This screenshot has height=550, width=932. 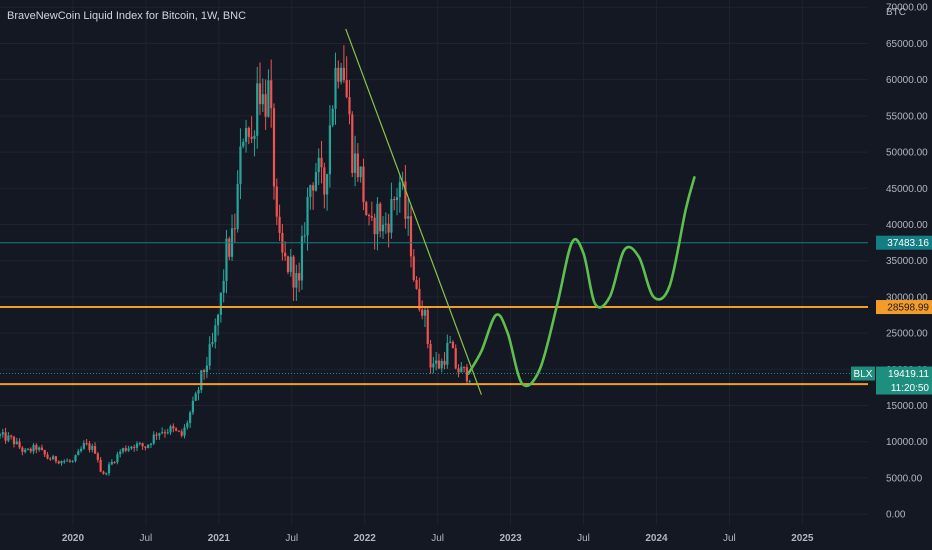 I want to click on y-tick-label: 10000.00, so click(x=907, y=442).